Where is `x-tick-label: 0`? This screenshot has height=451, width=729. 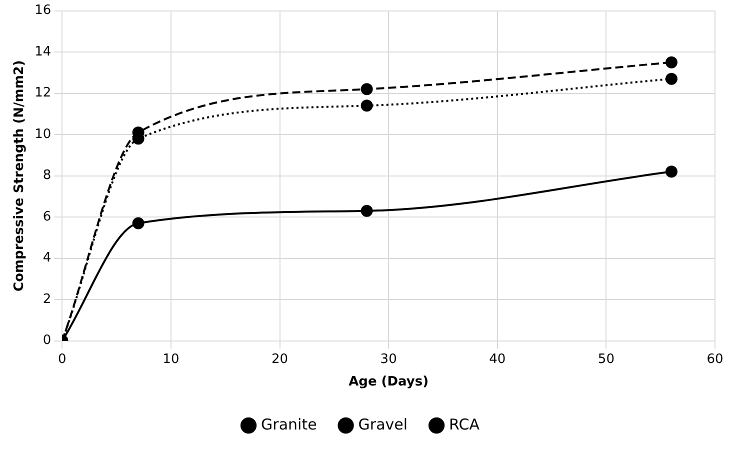
x-tick-label: 0 is located at coordinates (62, 359).